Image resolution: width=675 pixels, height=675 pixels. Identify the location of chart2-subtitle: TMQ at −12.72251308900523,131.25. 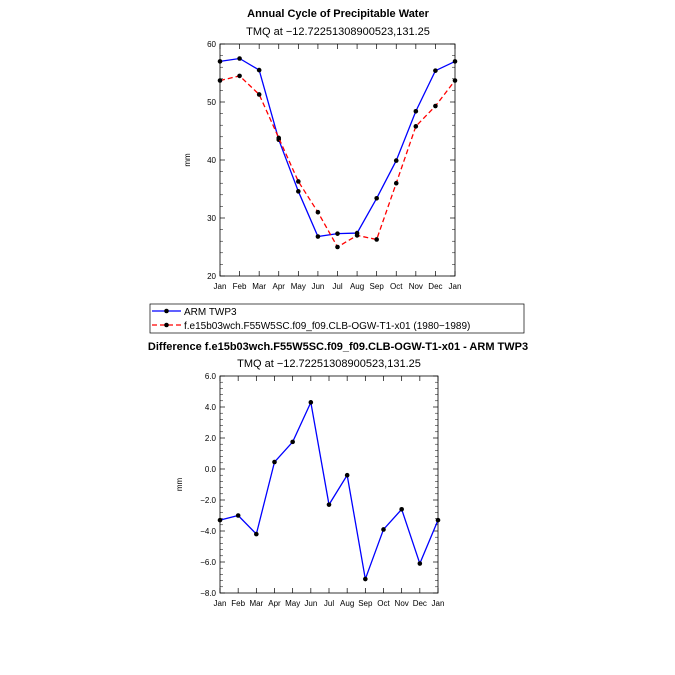
(329, 364).